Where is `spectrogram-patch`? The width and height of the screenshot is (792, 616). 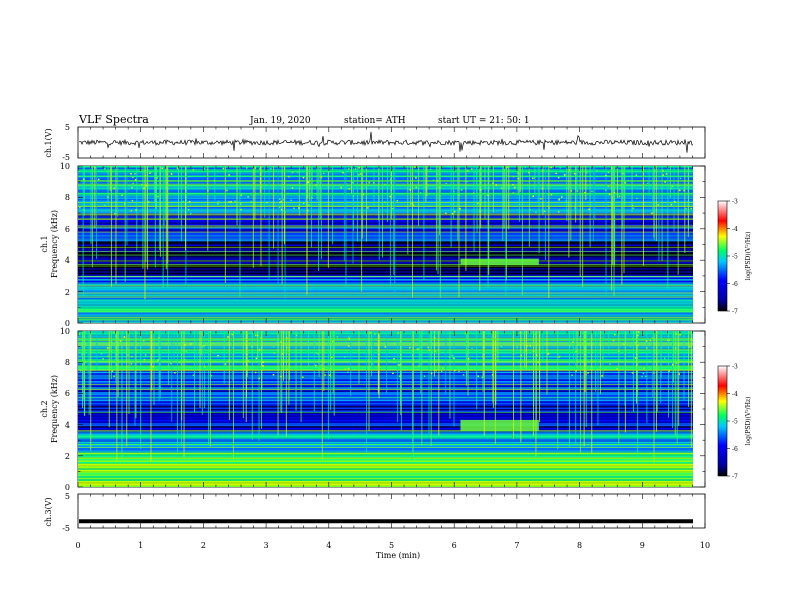 spectrogram-patch is located at coordinates (499, 425).